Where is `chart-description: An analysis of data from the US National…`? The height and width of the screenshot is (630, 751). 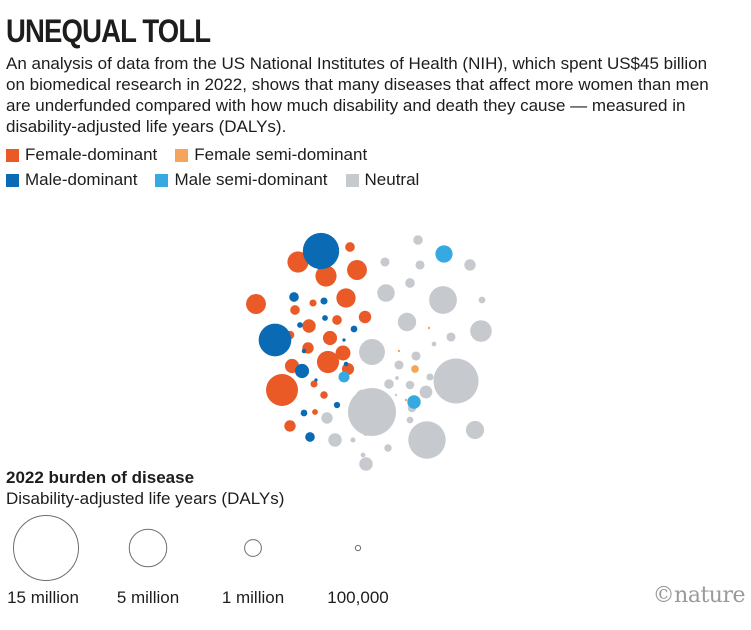 chart-description: An analysis of data from the US National… is located at coordinates (357, 95).